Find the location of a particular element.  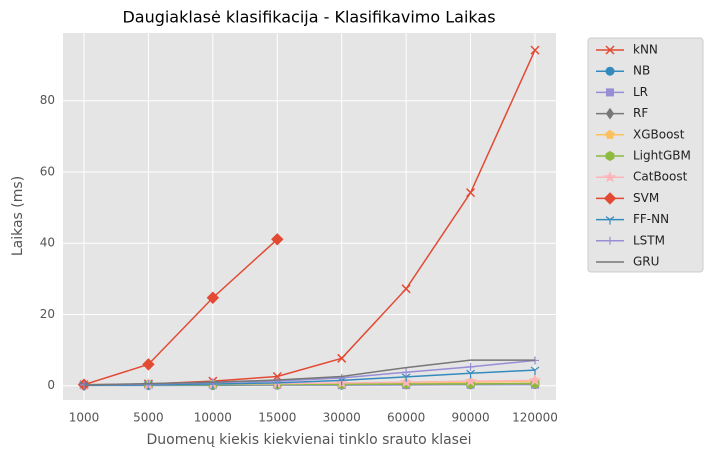

legend-label: CatBoost is located at coordinates (660, 177).